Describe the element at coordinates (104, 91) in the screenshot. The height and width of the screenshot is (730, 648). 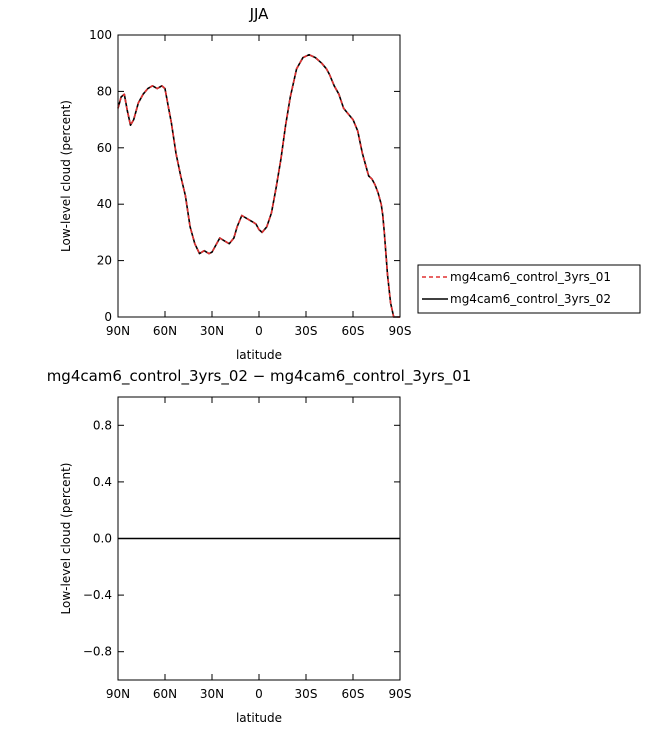
I see `y-tick-label: 80` at that location.